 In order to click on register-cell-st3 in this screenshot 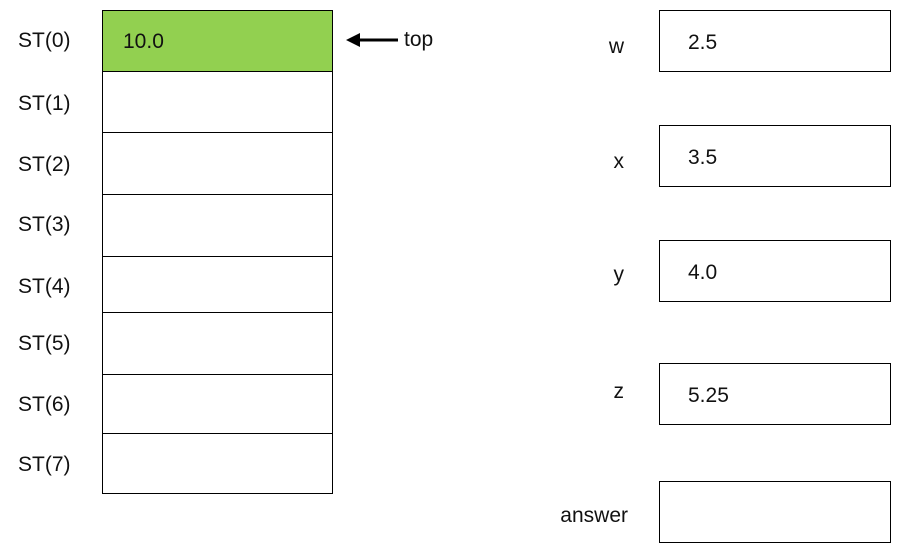, I will do `click(217, 225)`.